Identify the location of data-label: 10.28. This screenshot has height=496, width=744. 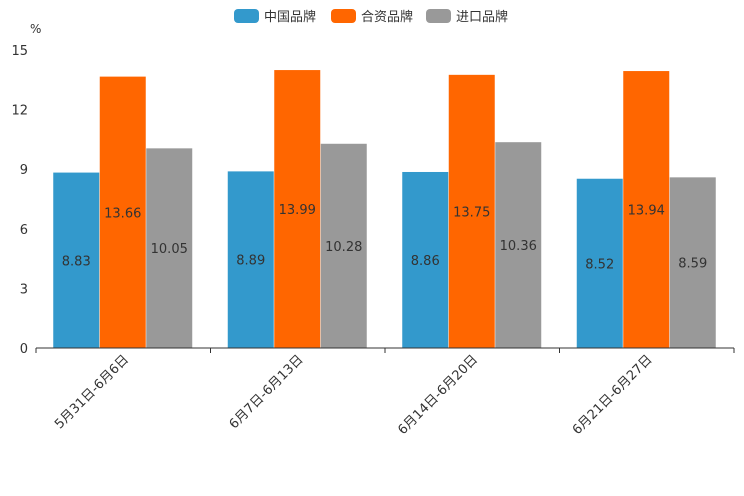
(343, 247).